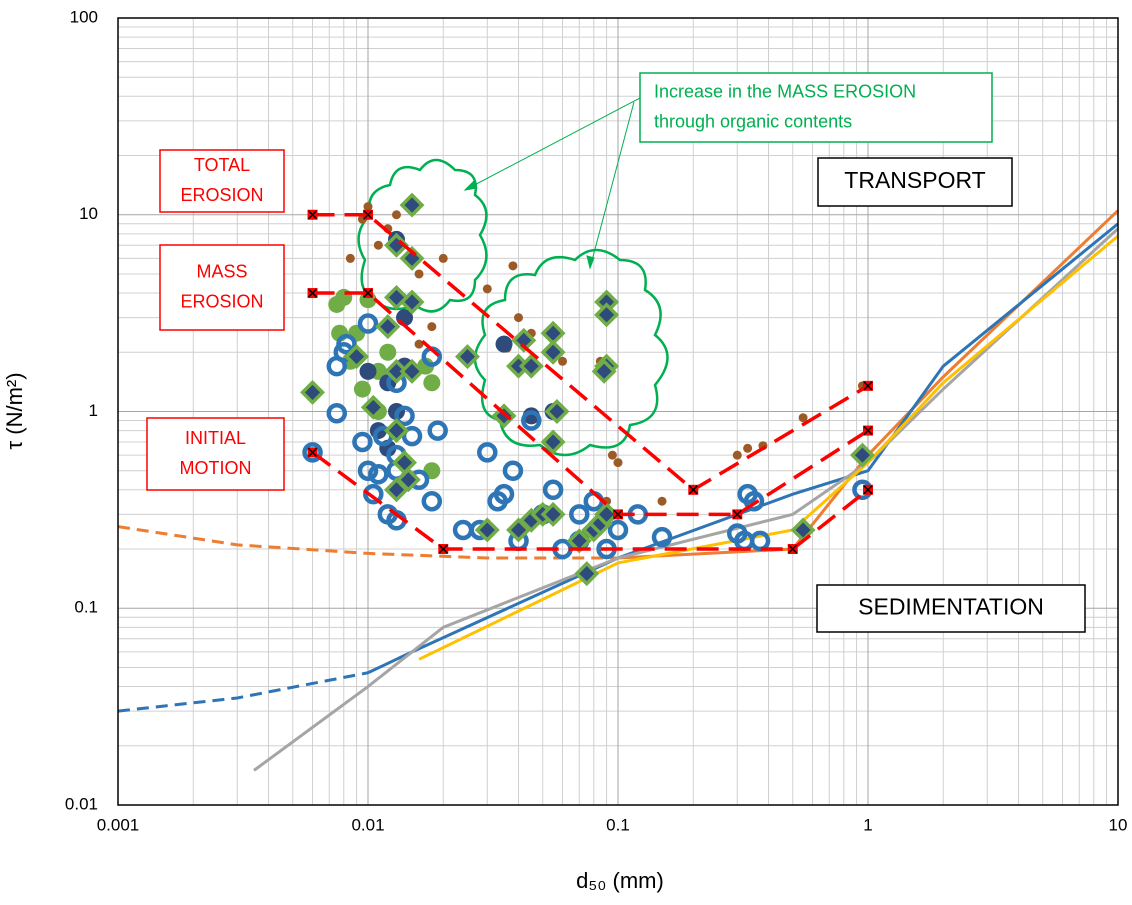  Describe the element at coordinates (753, 121) in the screenshot. I see `annotation-text: through organic contents` at that location.